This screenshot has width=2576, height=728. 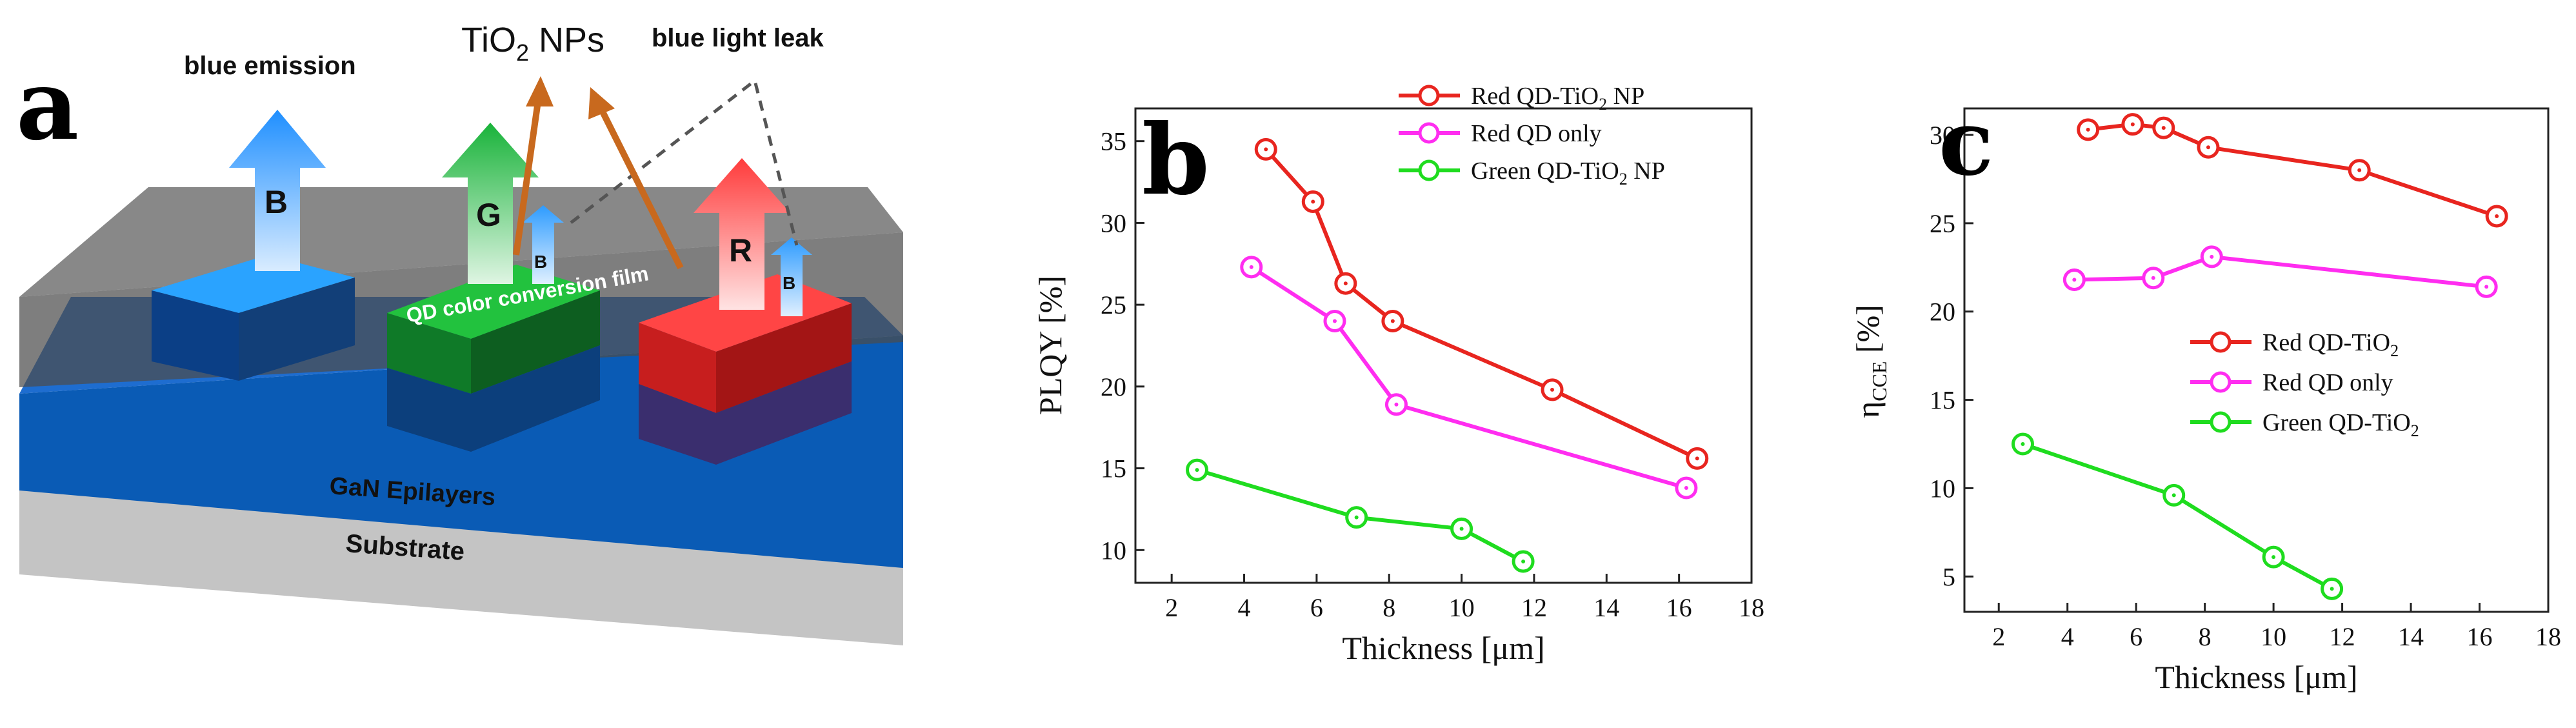 What do you see at coordinates (1942, 136) in the screenshot?
I see `y-tick-label: 30` at bounding box center [1942, 136].